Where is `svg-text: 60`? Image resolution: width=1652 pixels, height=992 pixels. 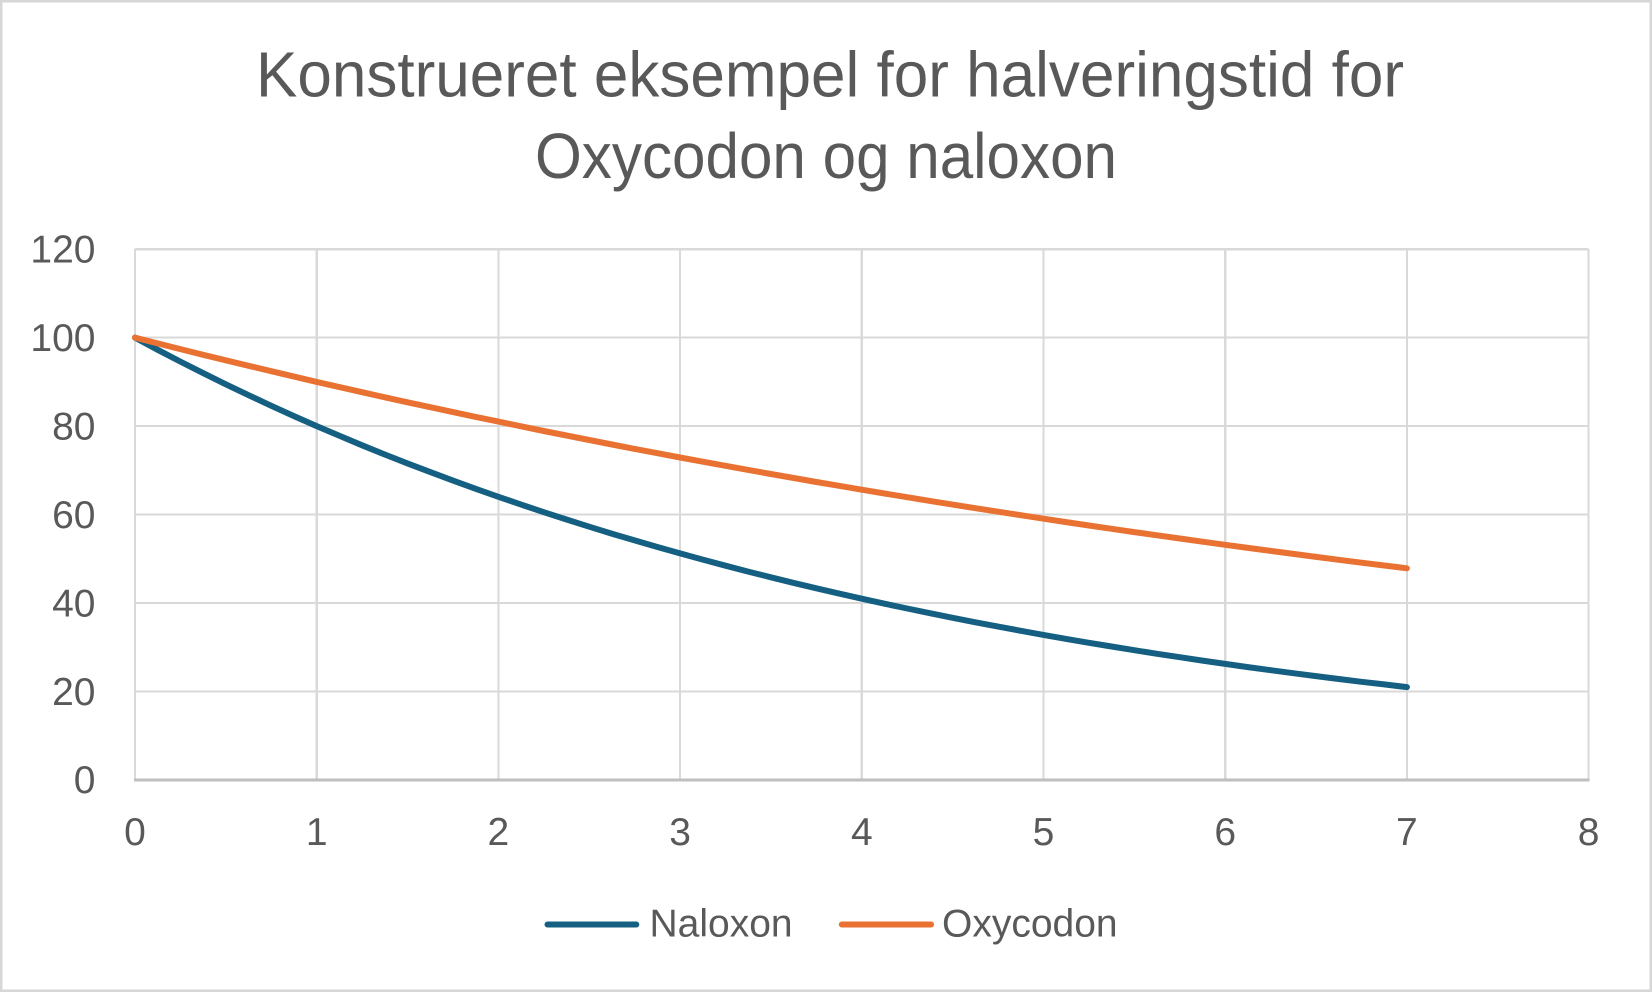 svg-text: 60 is located at coordinates (73, 515).